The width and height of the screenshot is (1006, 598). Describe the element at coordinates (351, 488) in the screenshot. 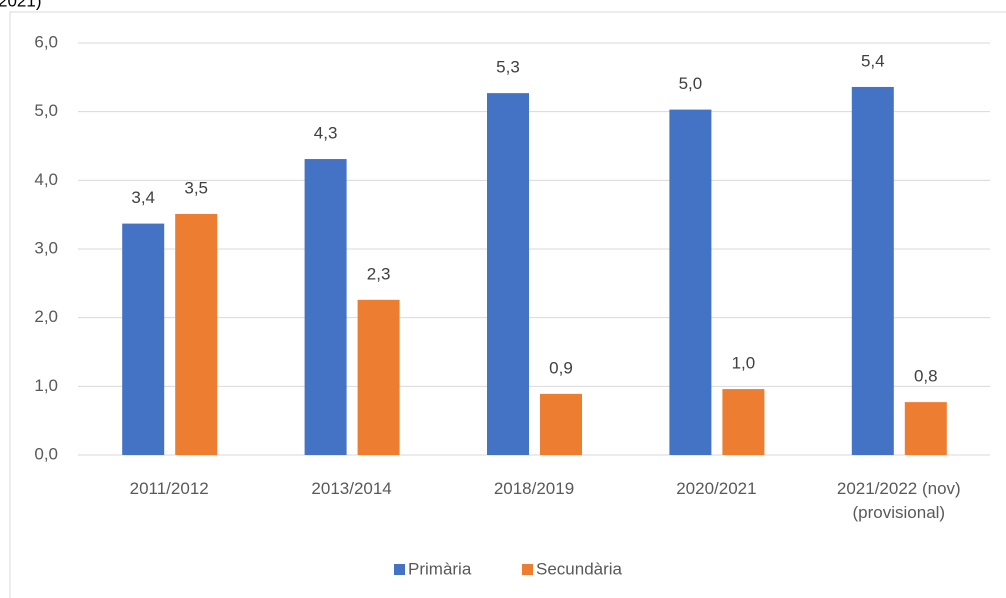

I see `x-tick-label: 2013/2014` at that location.